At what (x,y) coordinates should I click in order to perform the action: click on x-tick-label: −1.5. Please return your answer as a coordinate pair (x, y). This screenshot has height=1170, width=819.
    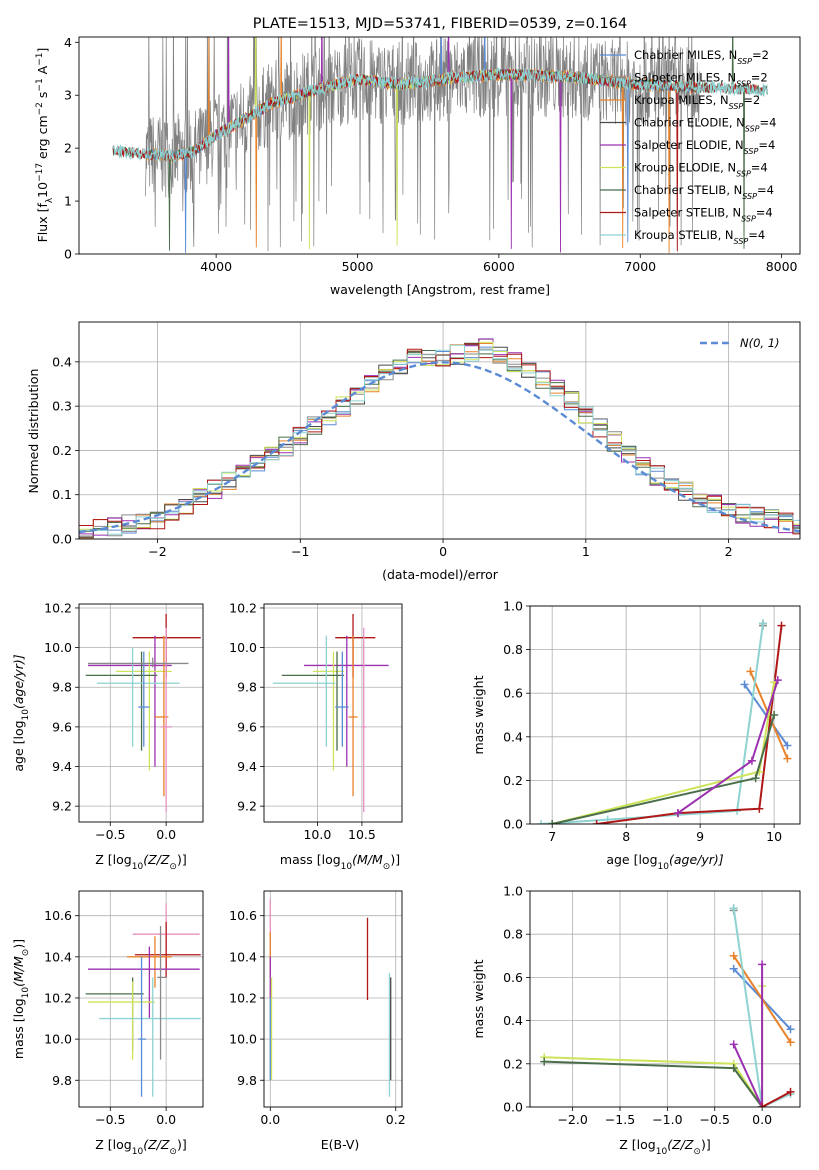
    Looking at the image, I should click on (620, 1119).